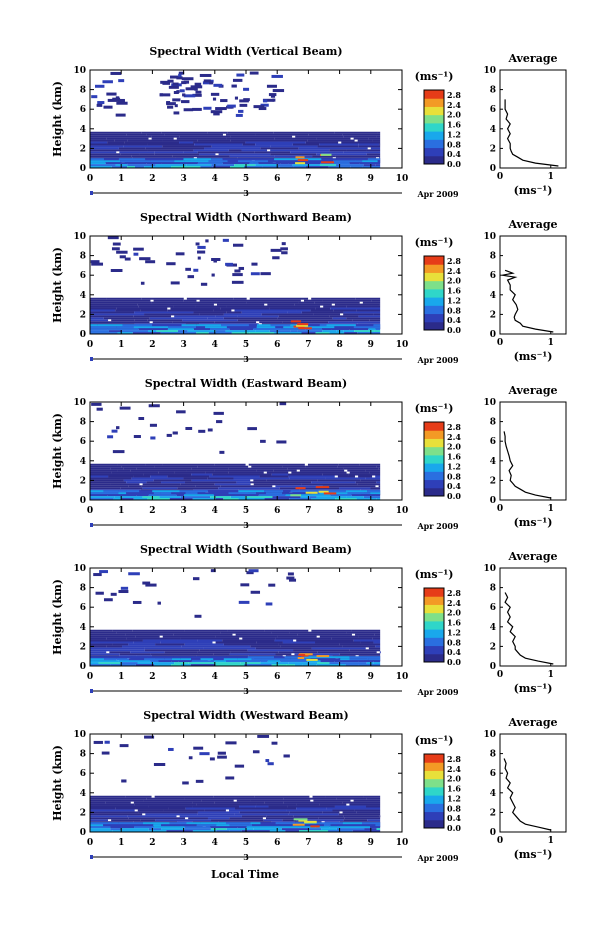  What do you see at coordinates (121, 843) in the screenshot?
I see `x-tick-label: 1` at bounding box center [121, 843].